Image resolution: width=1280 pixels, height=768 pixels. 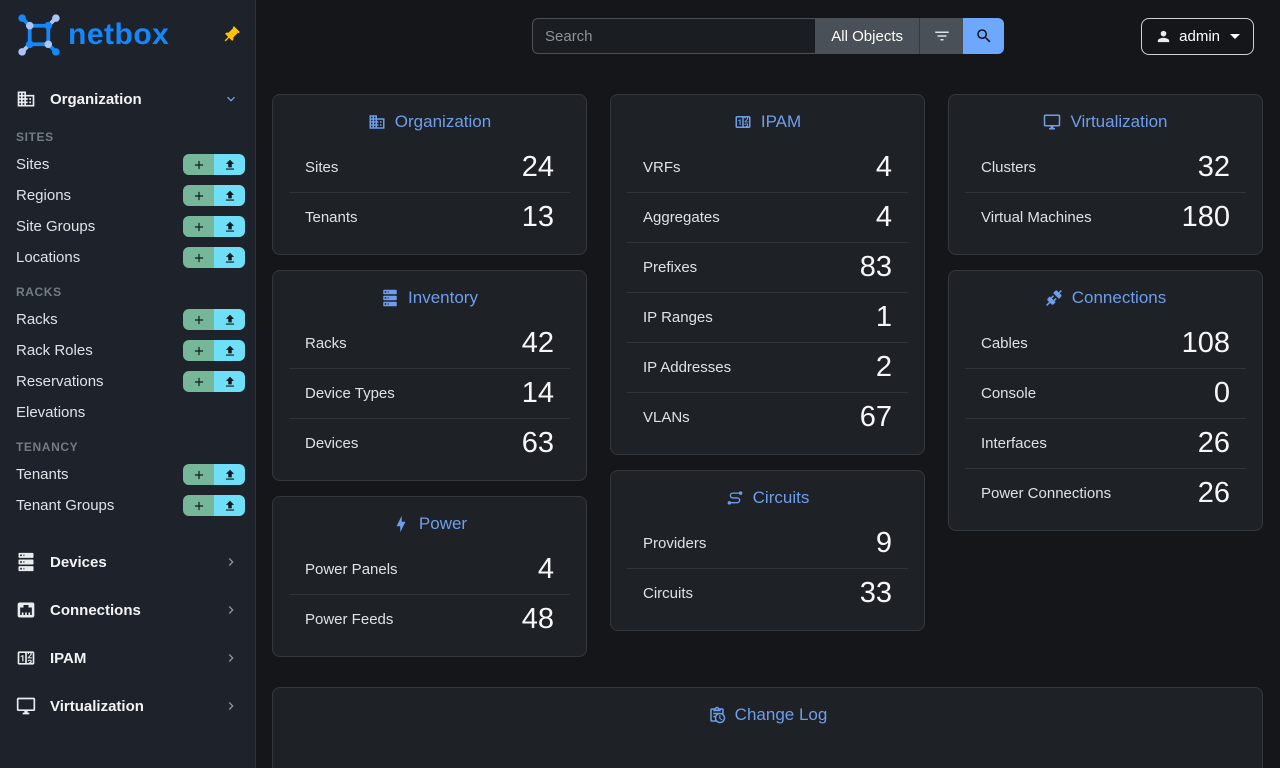 I want to click on sidebar-item-ipam: IPAM, so click(x=127, y=658).